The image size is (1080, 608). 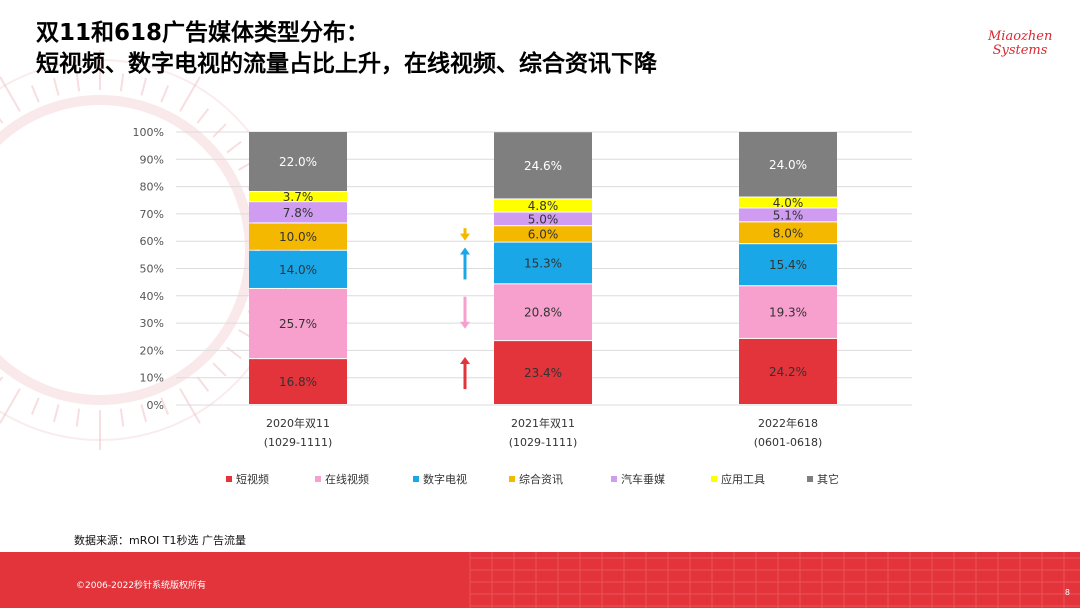 I want to click on data-label: 24.6%, so click(x=543, y=166).